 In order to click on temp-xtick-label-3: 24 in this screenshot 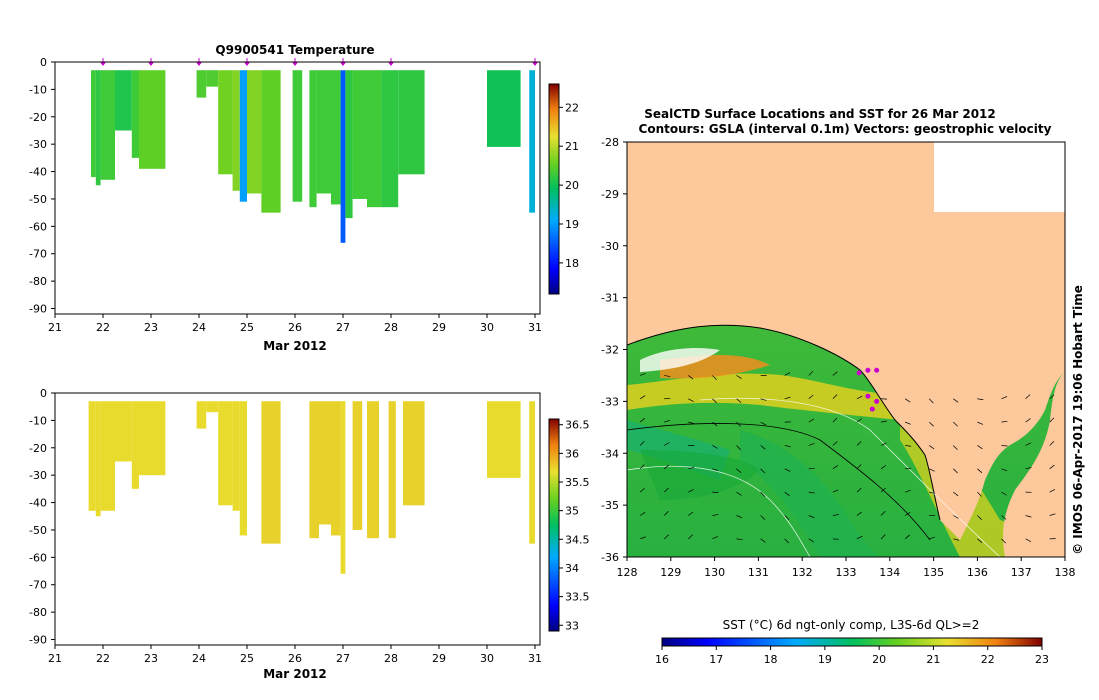, I will do `click(199, 327)`.